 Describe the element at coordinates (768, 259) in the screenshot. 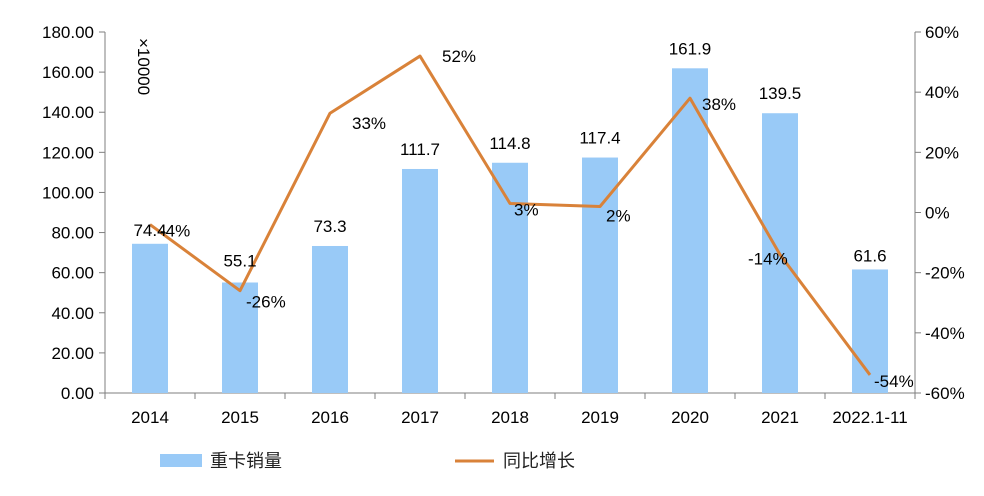

I see `growth-value-label: -14%` at that location.